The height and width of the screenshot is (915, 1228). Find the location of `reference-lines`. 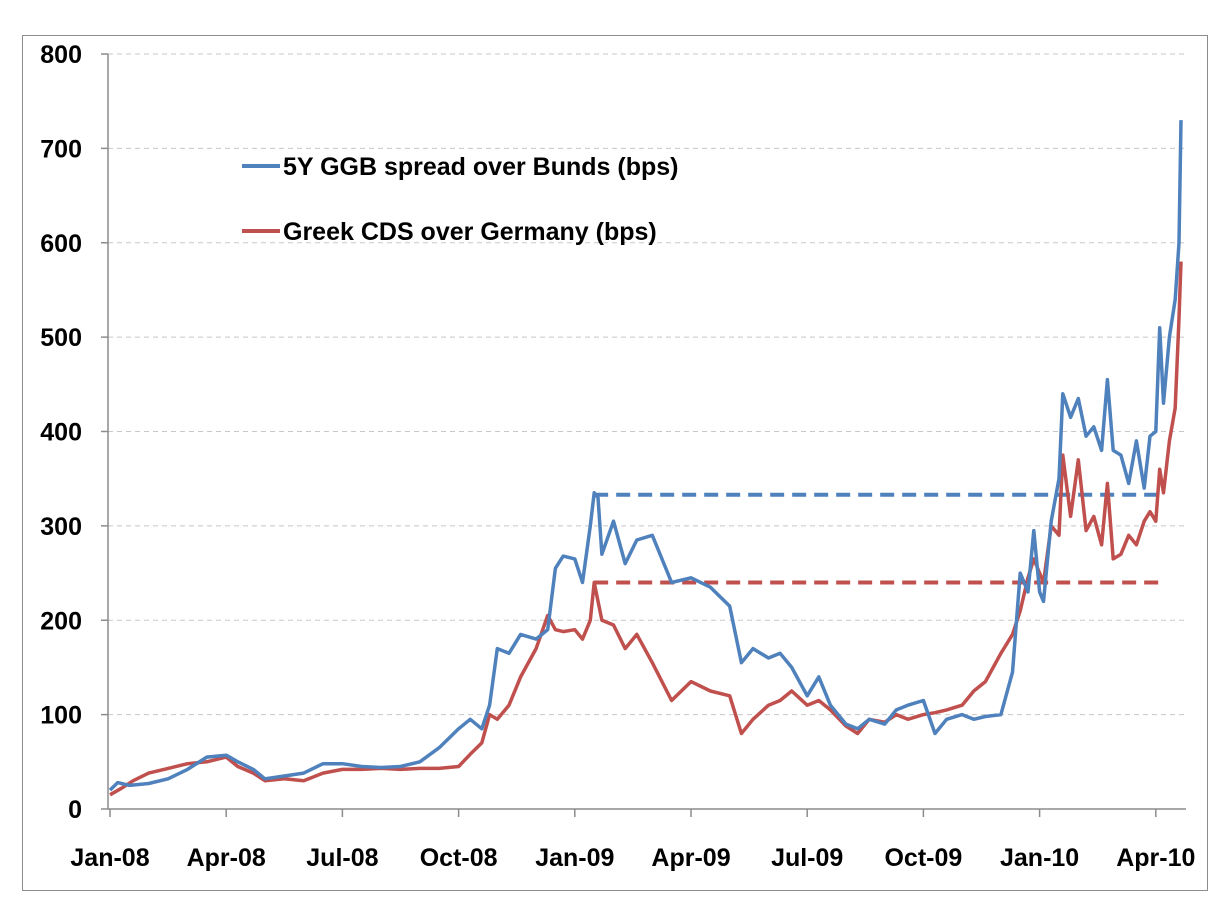

reference-lines is located at coordinates (879, 538).